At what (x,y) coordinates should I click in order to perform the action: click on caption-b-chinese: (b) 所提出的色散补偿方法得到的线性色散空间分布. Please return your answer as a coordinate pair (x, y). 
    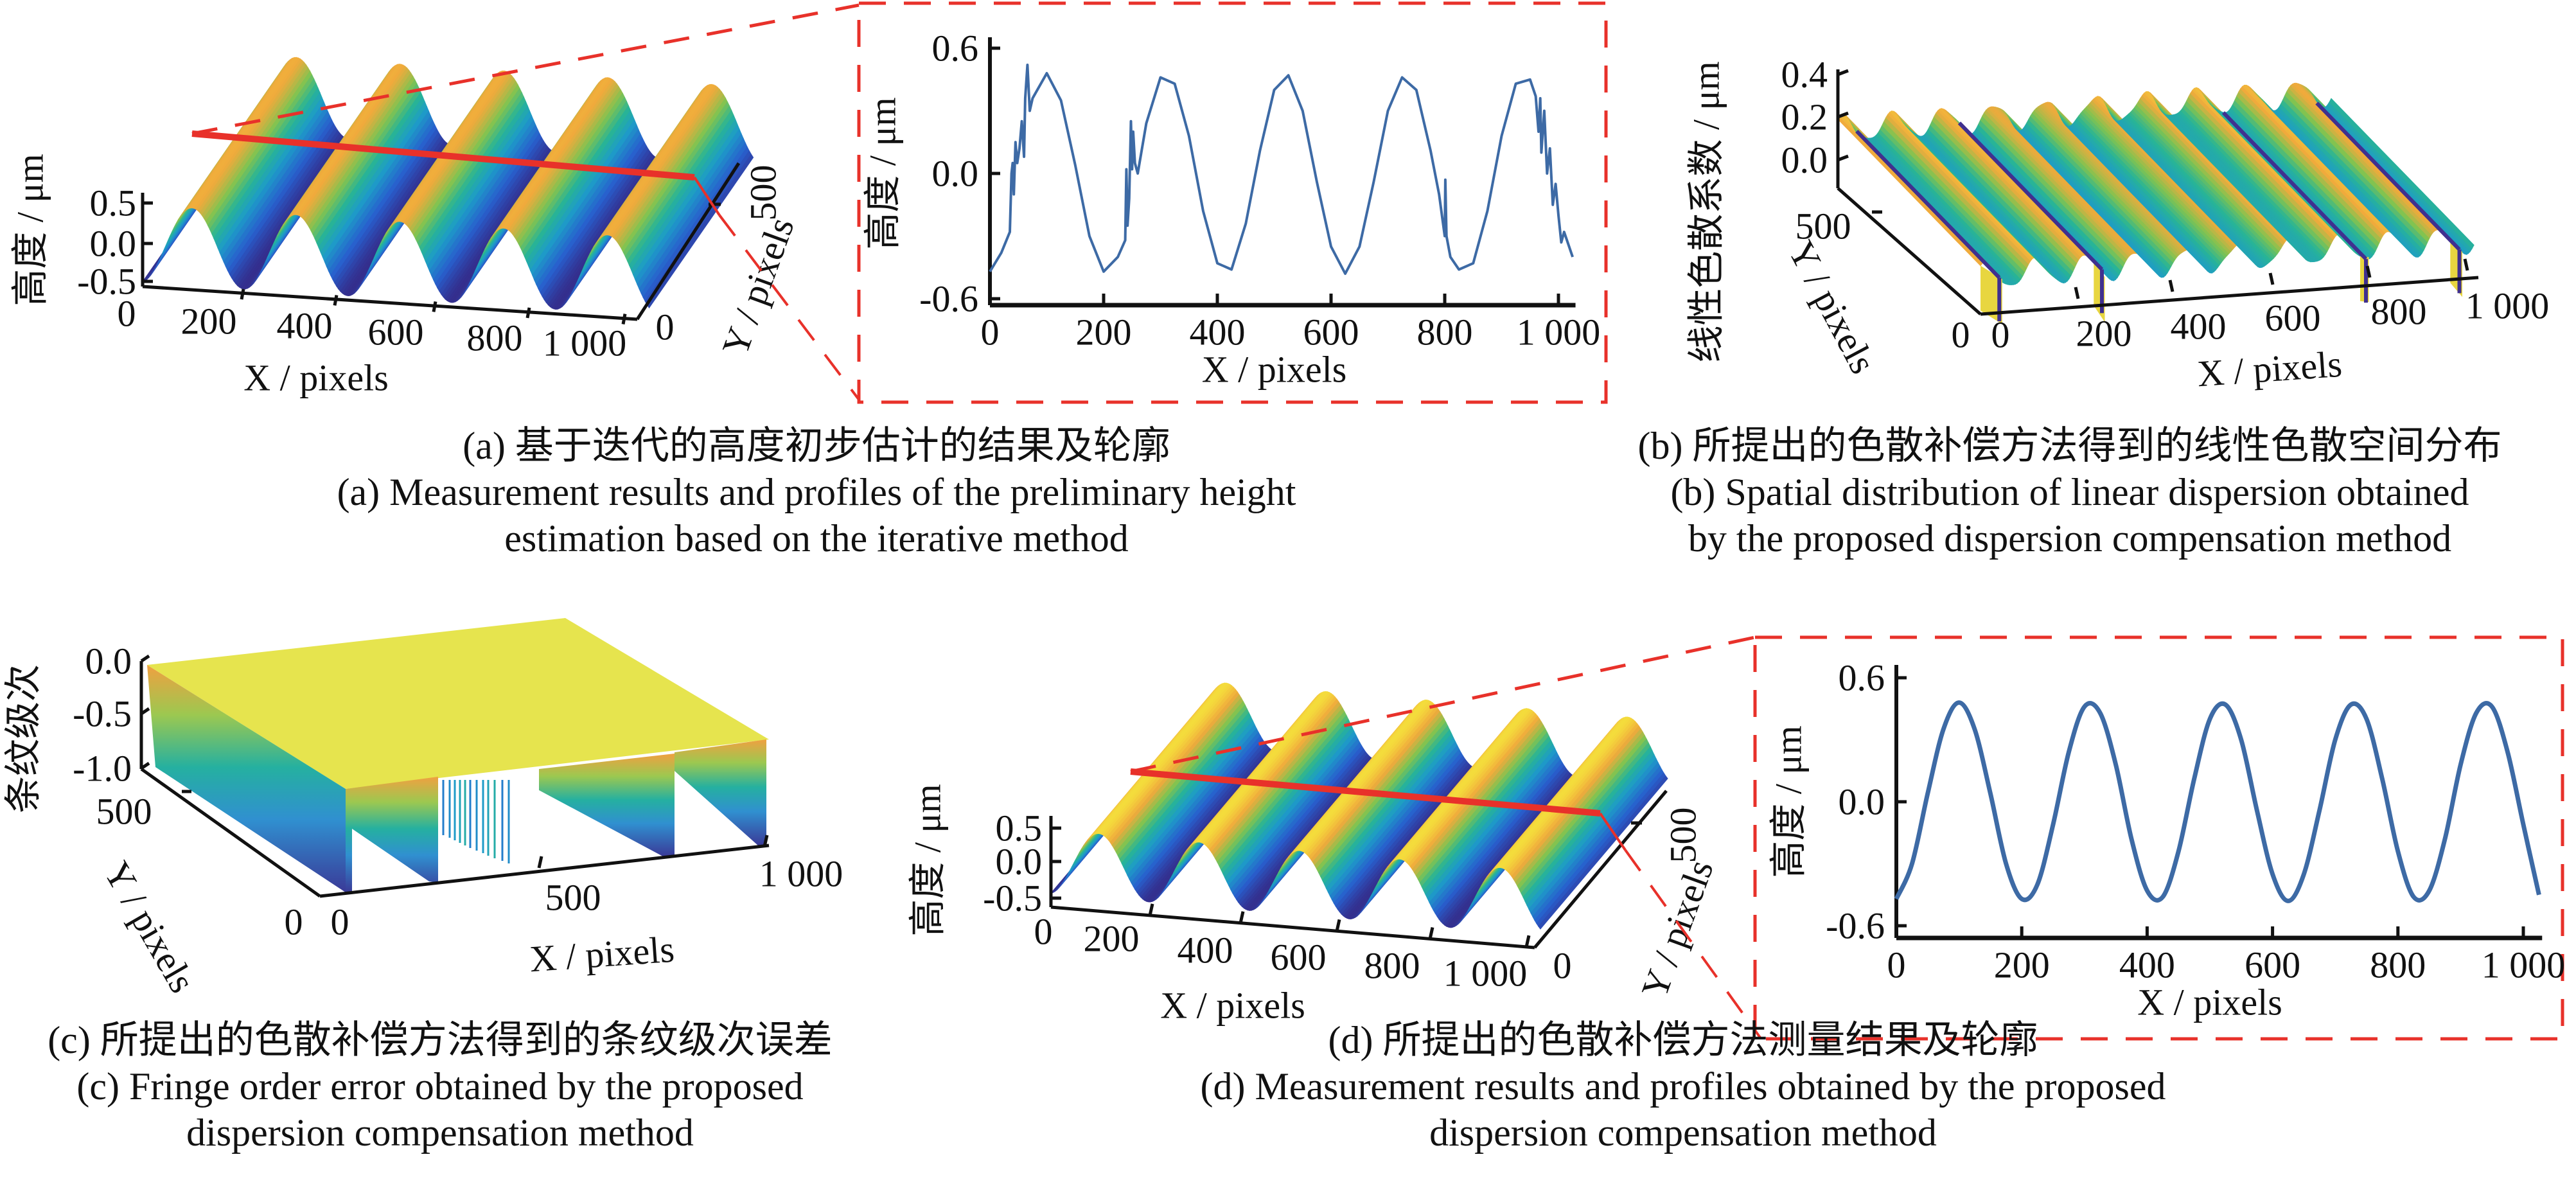
    Looking at the image, I should click on (2069, 446).